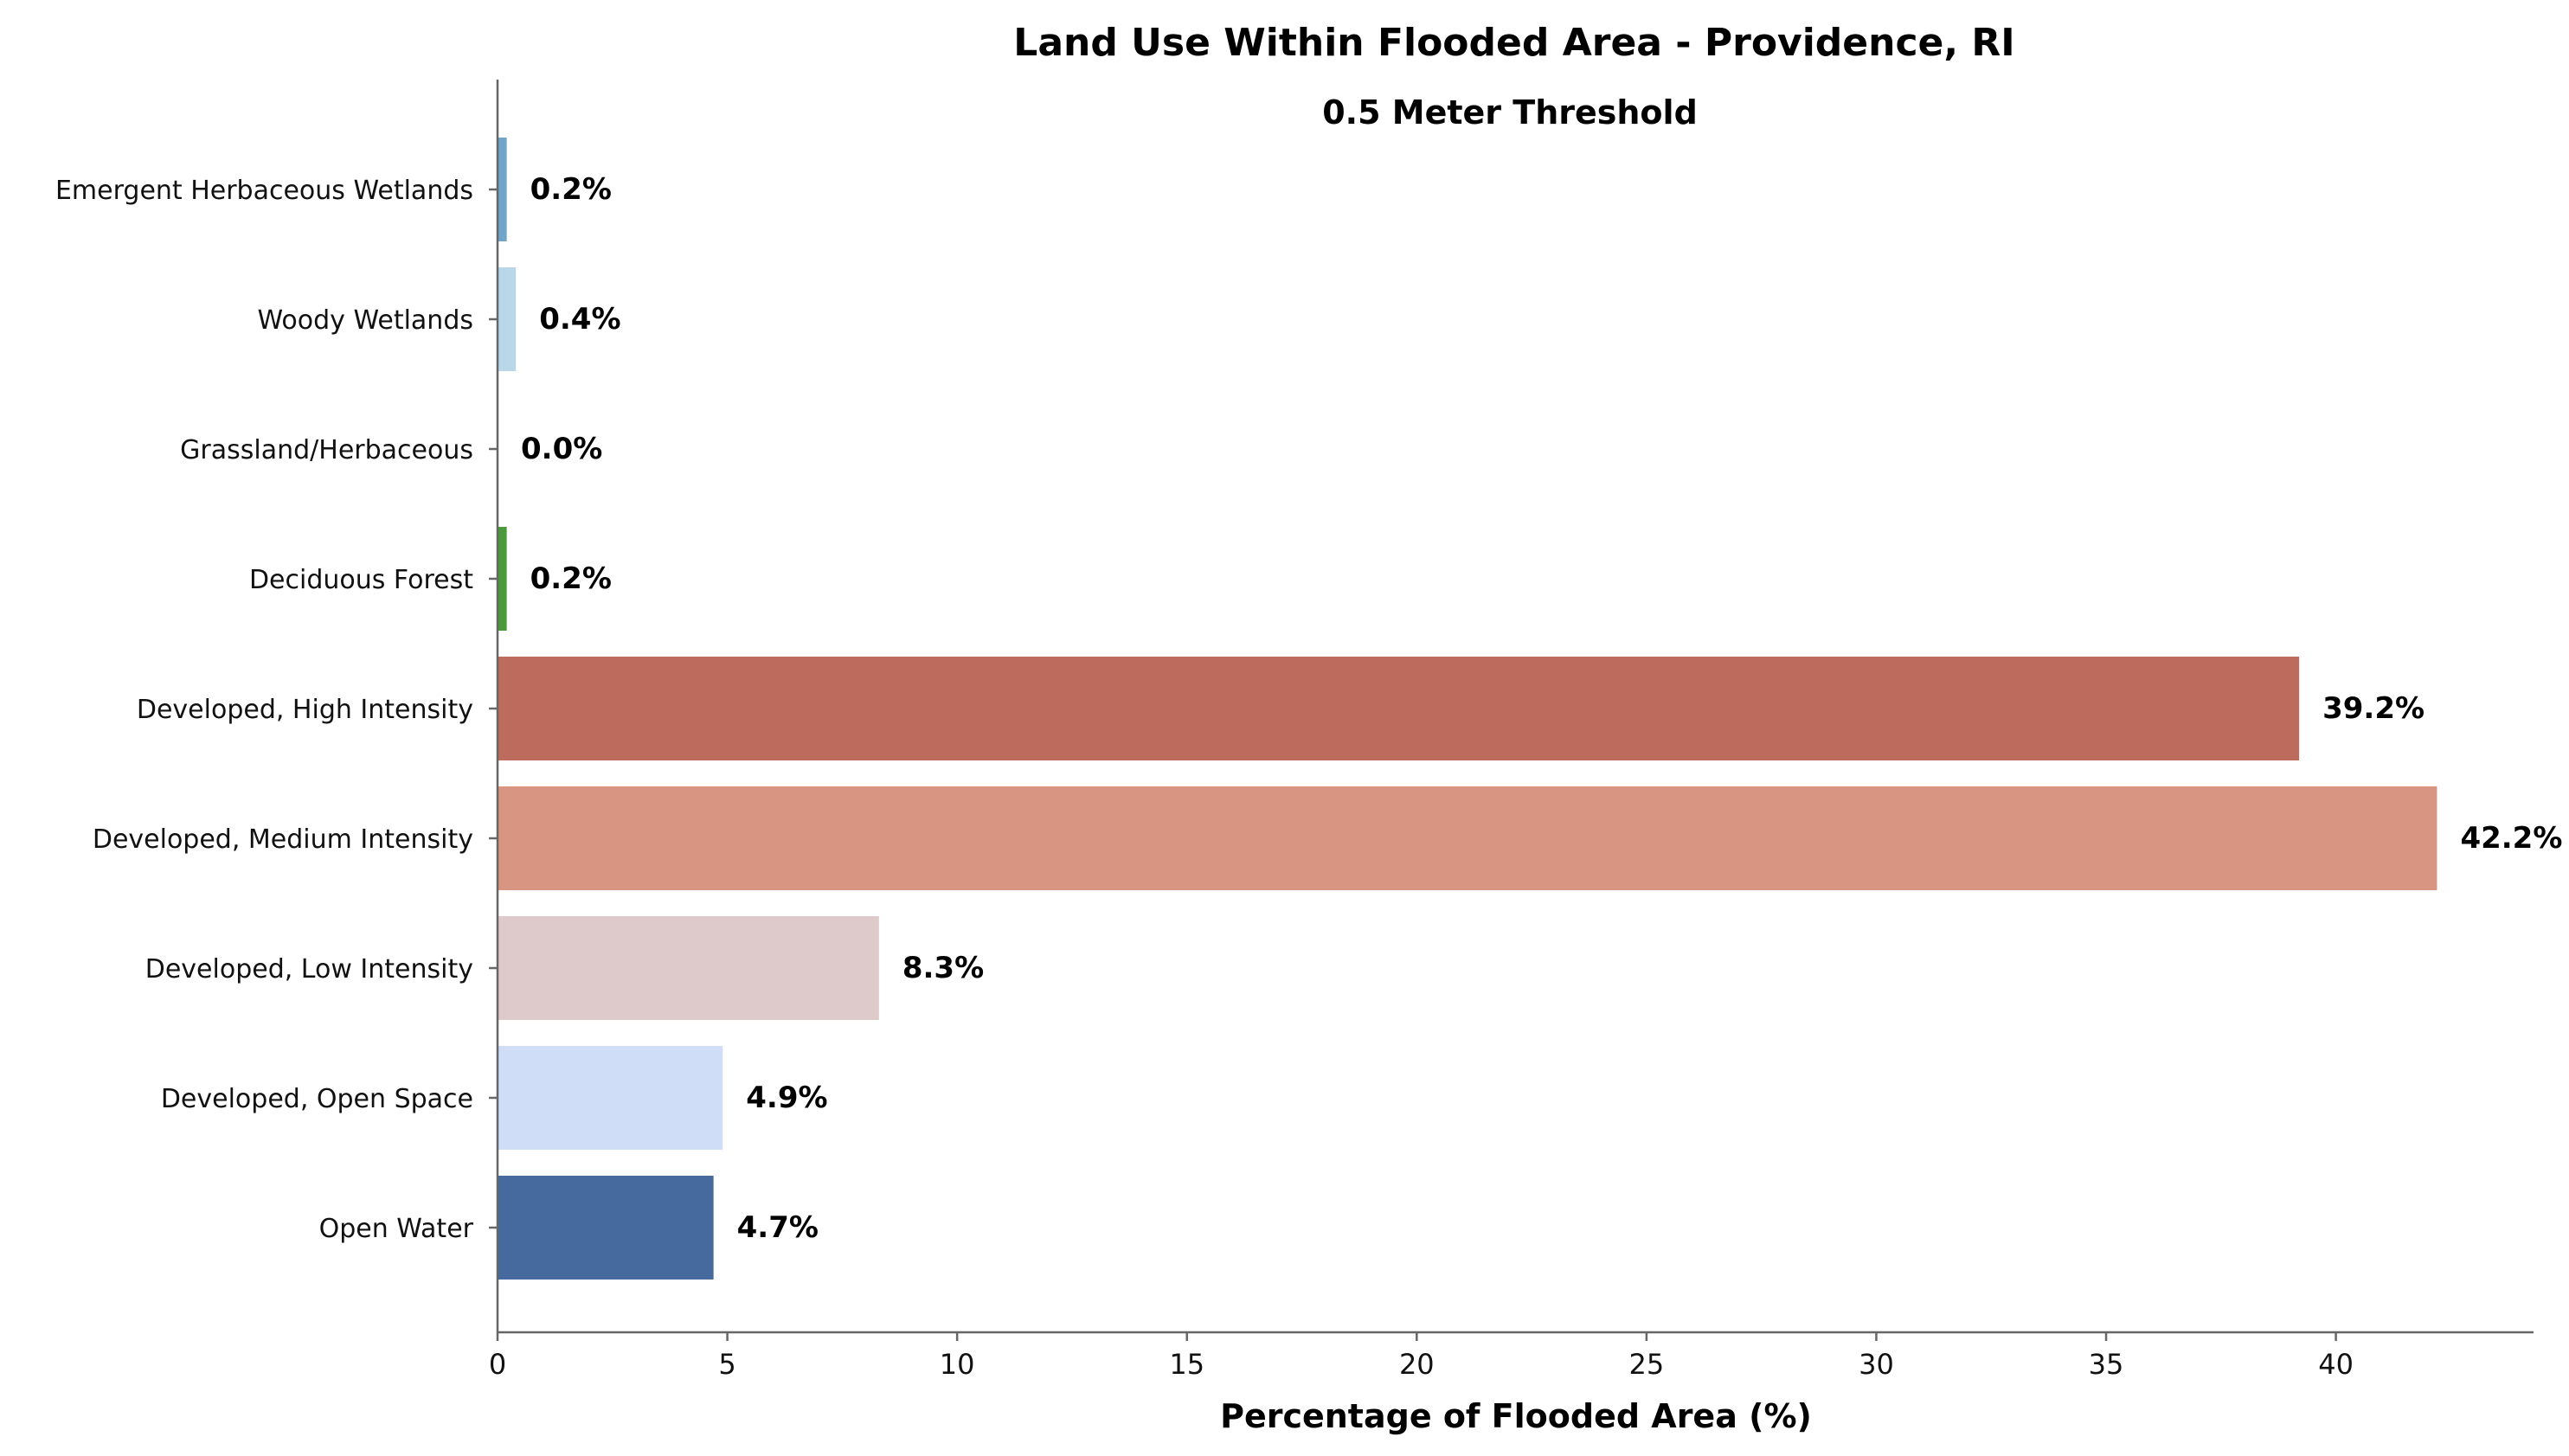 Image resolution: width=2569 pixels, height=1456 pixels. What do you see at coordinates (502, 579) in the screenshot?
I see `bar-deciduous-forest` at bounding box center [502, 579].